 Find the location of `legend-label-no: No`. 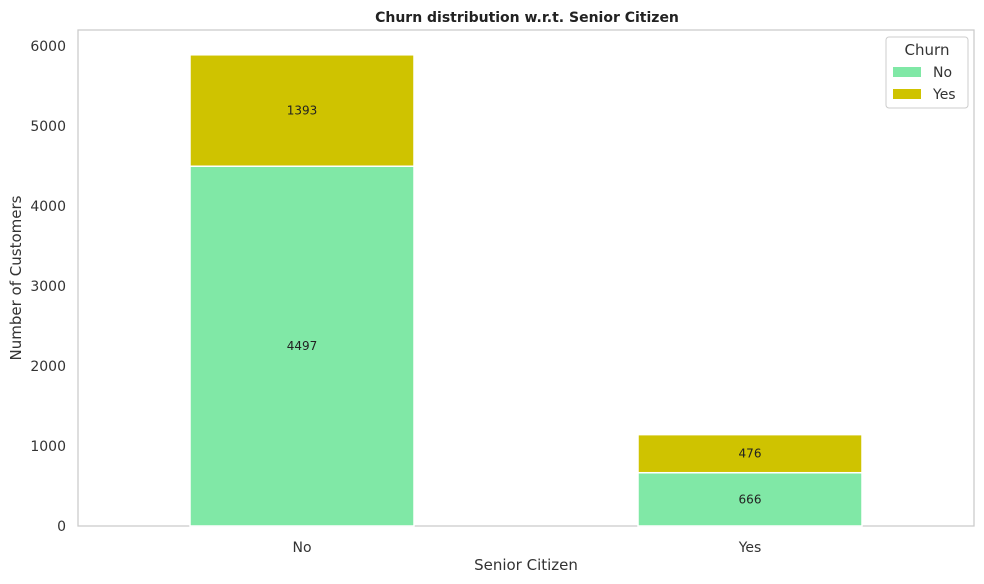

legend-label-no: No is located at coordinates (942, 73).